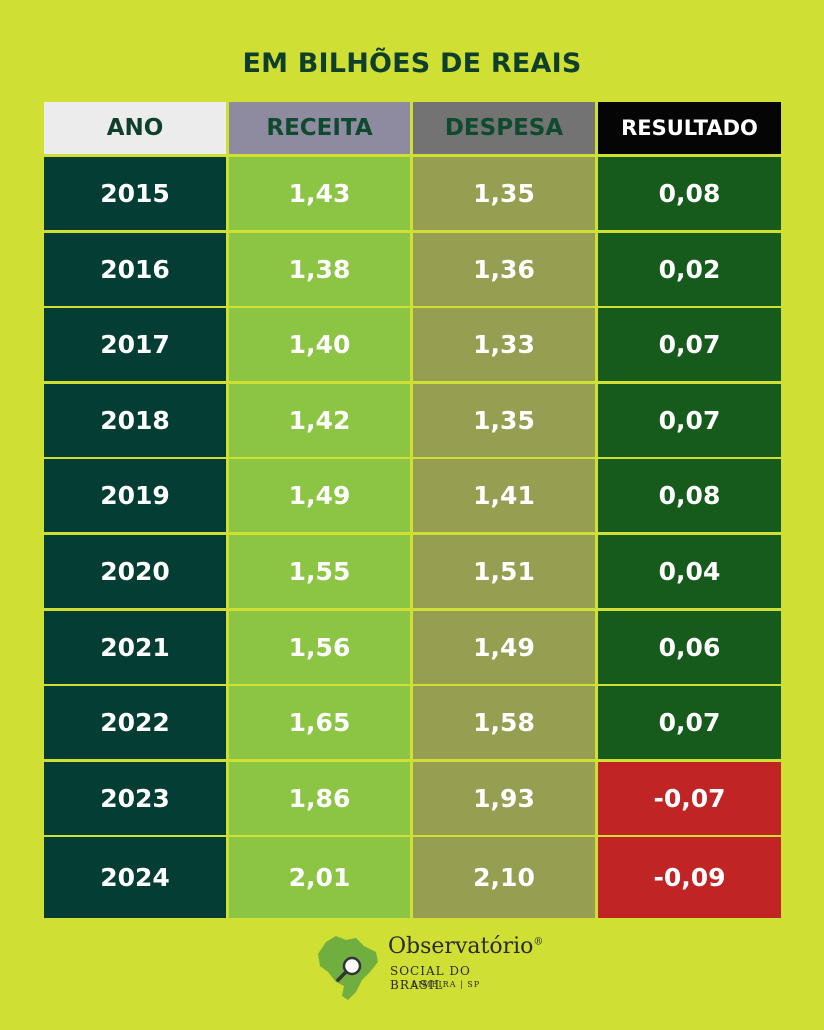  I want to click on cell-ano: 2017, so click(135, 344).